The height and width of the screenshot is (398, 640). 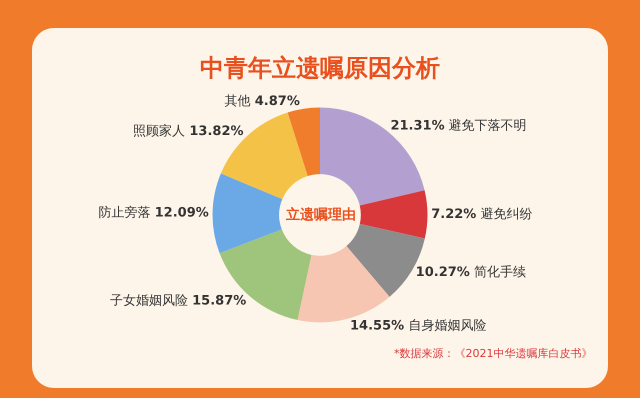 What do you see at coordinates (277, 101) in the screenshot?
I see `data-label: 4.87%` at bounding box center [277, 101].